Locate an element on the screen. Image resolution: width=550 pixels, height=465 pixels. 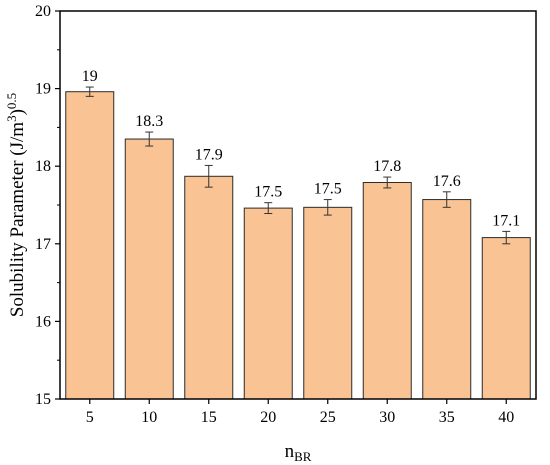
x-axis-title-subscript: BR is located at coordinates (303, 456).